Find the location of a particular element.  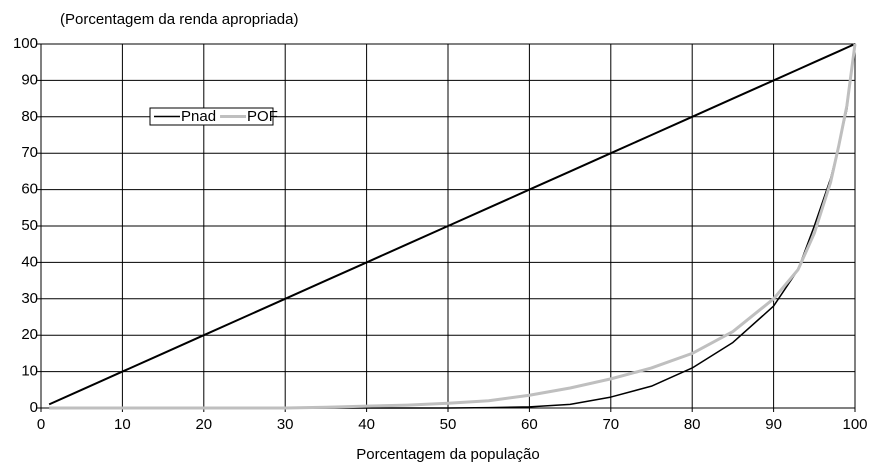

y-tick-label: 100 is located at coordinates (25, 43).